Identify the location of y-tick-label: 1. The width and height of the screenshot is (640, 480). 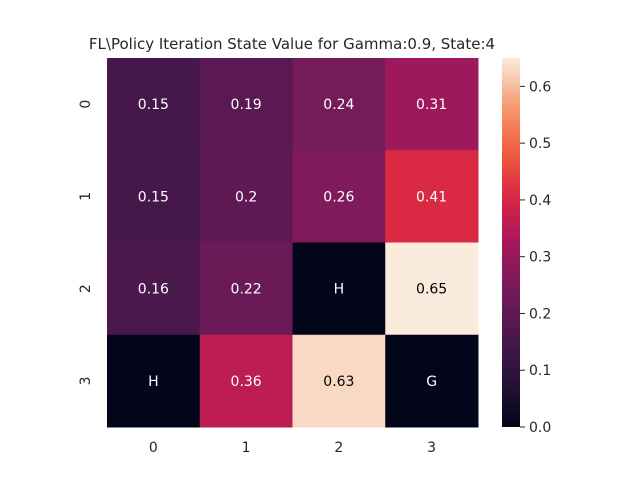
(86, 196).